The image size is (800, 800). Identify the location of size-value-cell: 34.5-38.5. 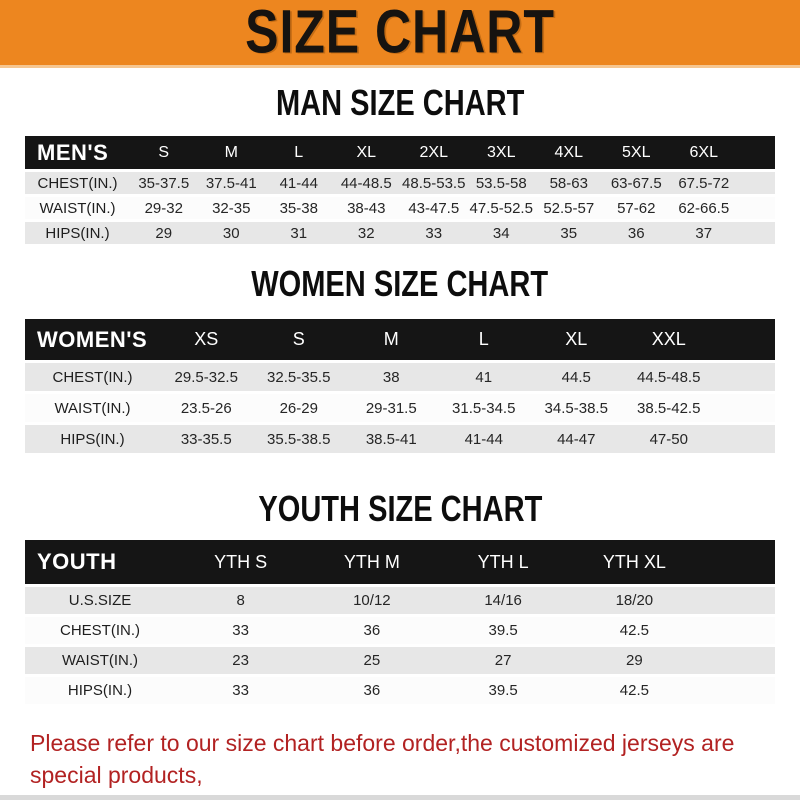
(576, 408).